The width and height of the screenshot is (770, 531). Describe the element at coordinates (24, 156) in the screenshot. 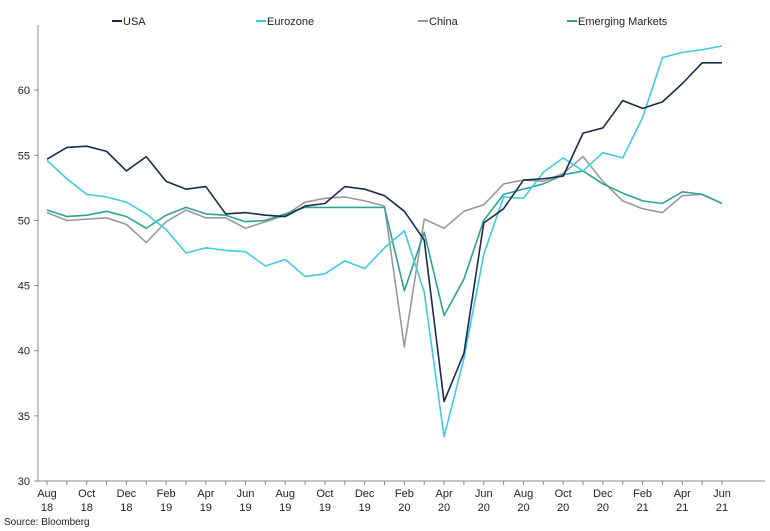

I see `y-tick-label: 55` at that location.